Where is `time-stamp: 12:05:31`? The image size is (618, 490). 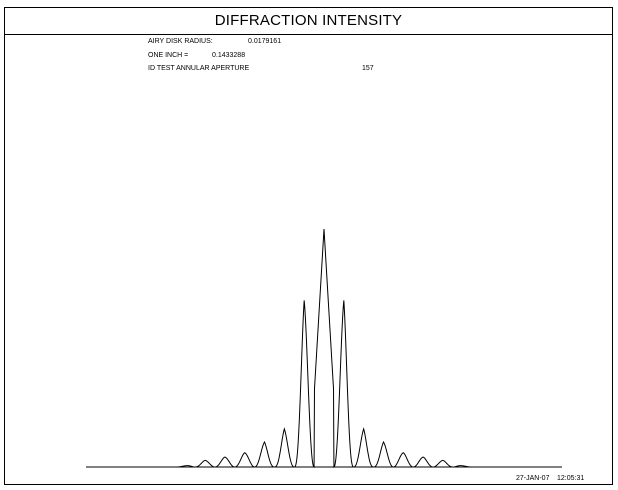
time-stamp: 12:05:31 is located at coordinates (571, 478).